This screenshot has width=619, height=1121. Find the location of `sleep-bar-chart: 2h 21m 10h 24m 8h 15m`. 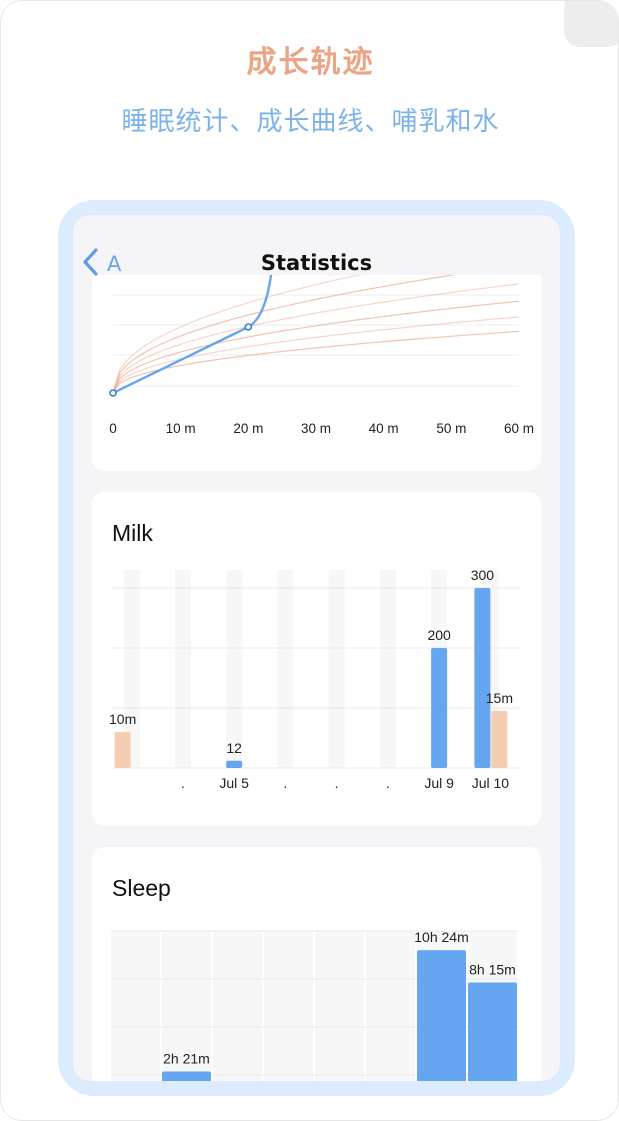

sleep-bar-chart: 2h 21m 10h 24m 8h 15m is located at coordinates (315, 1005).